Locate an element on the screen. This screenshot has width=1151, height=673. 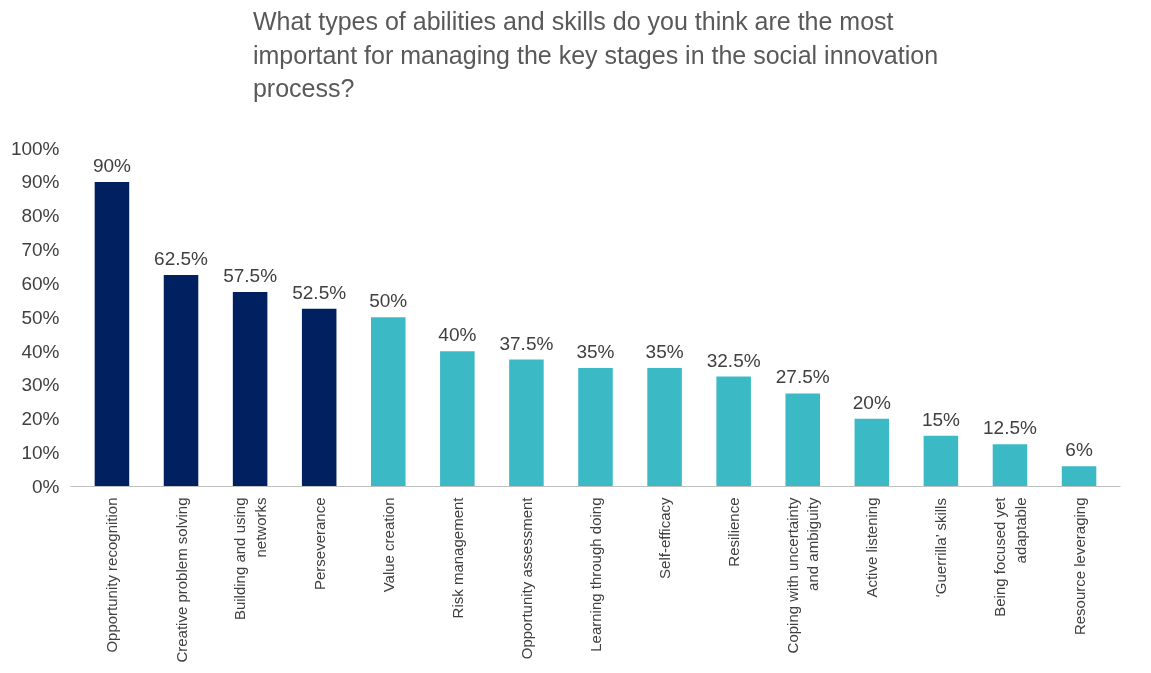
x-tick-label: Being focused yet adaptable is located at coordinates (1010, 556).